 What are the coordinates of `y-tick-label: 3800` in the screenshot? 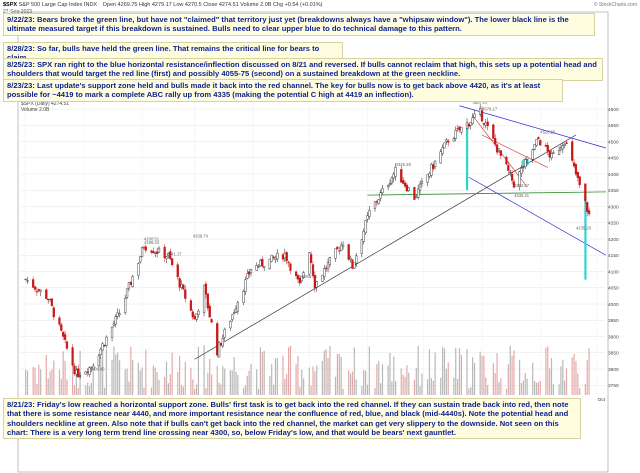 It's located at (613, 370).